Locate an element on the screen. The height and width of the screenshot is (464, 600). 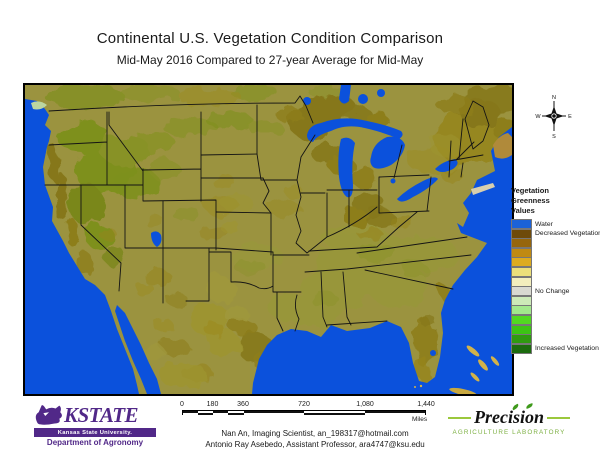
legend-item: No Change is located at coordinates (555, 291).